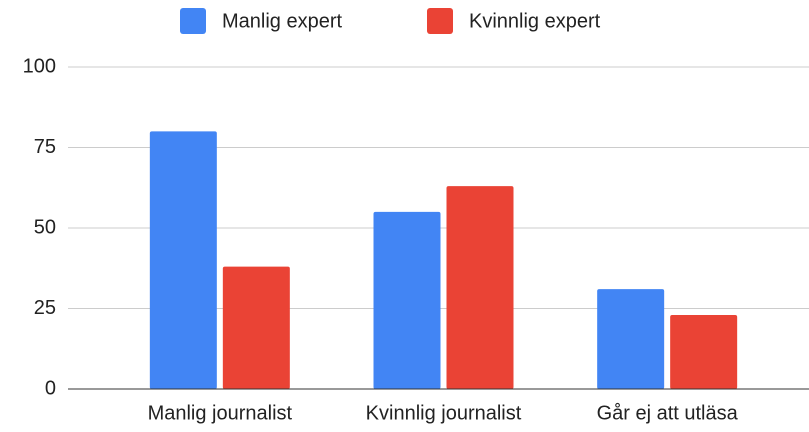  Describe the element at coordinates (45, 147) in the screenshot. I see `y-tick-label: 75` at that location.